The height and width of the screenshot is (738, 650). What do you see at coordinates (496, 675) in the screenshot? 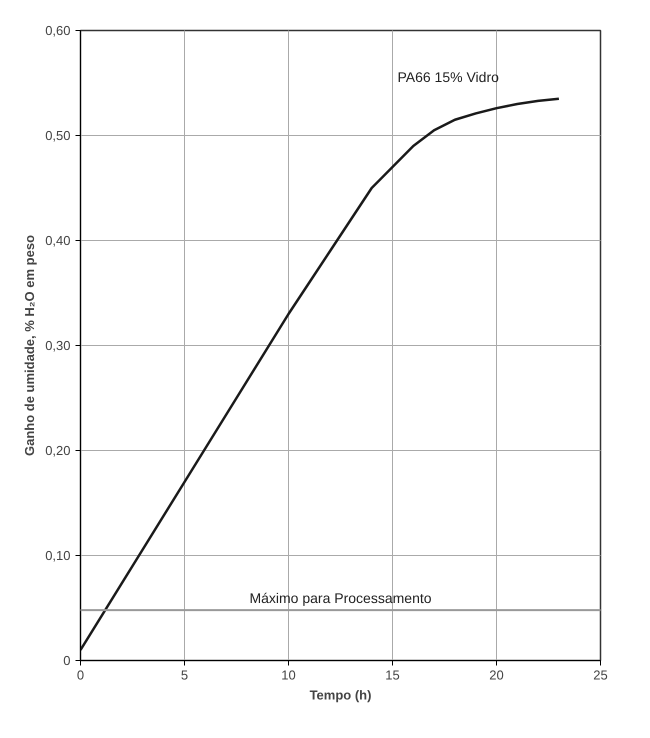
I see `x-tick-label: 20` at bounding box center [496, 675].